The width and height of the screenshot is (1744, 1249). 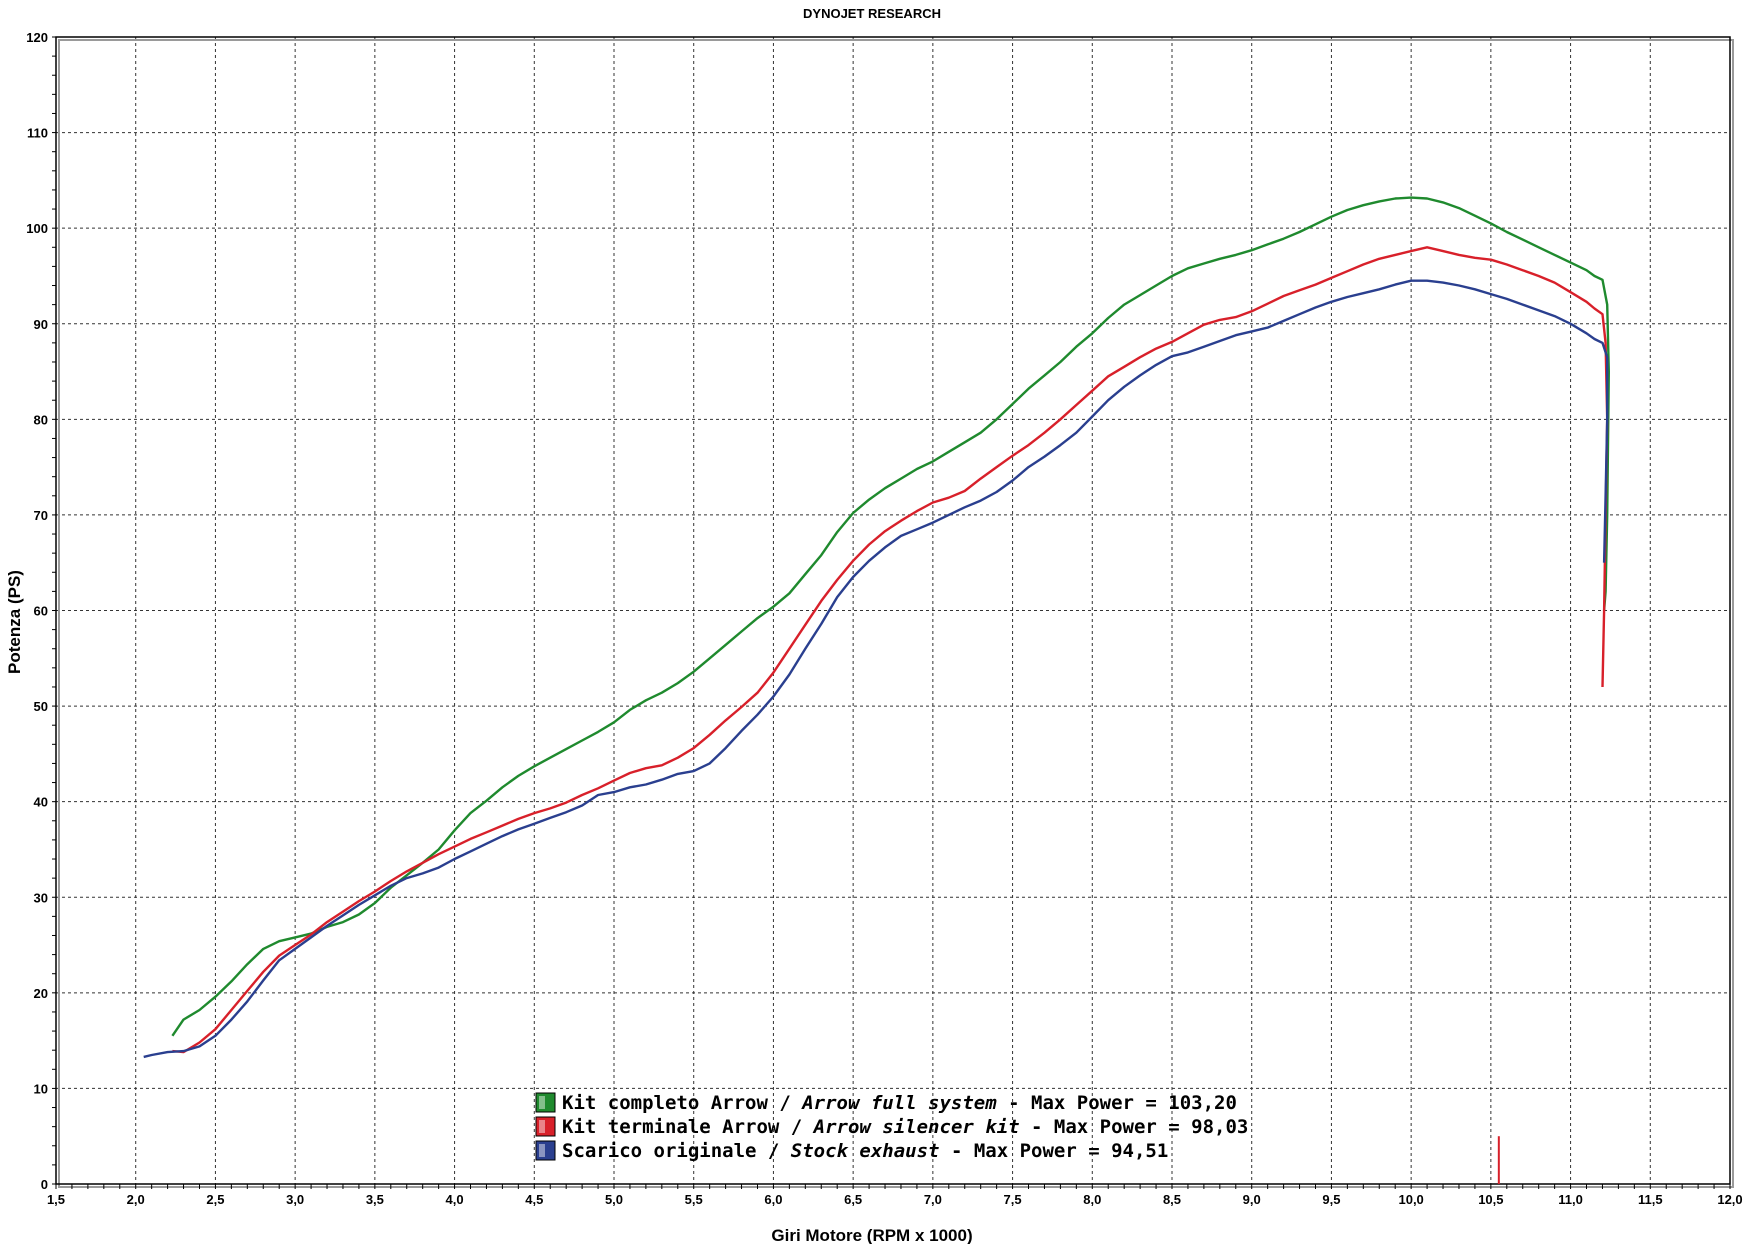 I want to click on legend-label-part: - Max Power = 94,51, so click(x=1054, y=1151).